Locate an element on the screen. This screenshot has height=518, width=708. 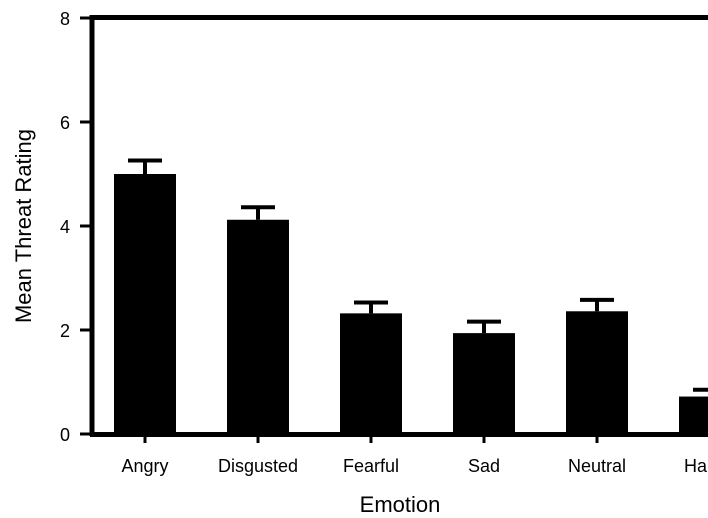
y-axis-label: Mean Threat Rating is located at coordinates (23, 226).